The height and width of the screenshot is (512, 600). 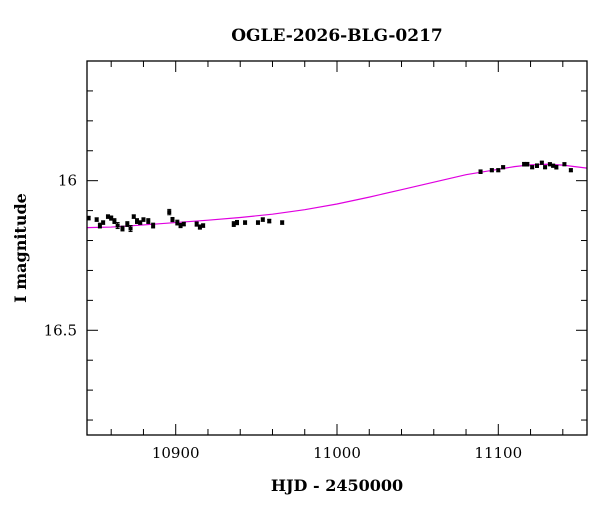 What do you see at coordinates (60, 330) in the screenshot?
I see `y-tick-label: 16.5` at bounding box center [60, 330].